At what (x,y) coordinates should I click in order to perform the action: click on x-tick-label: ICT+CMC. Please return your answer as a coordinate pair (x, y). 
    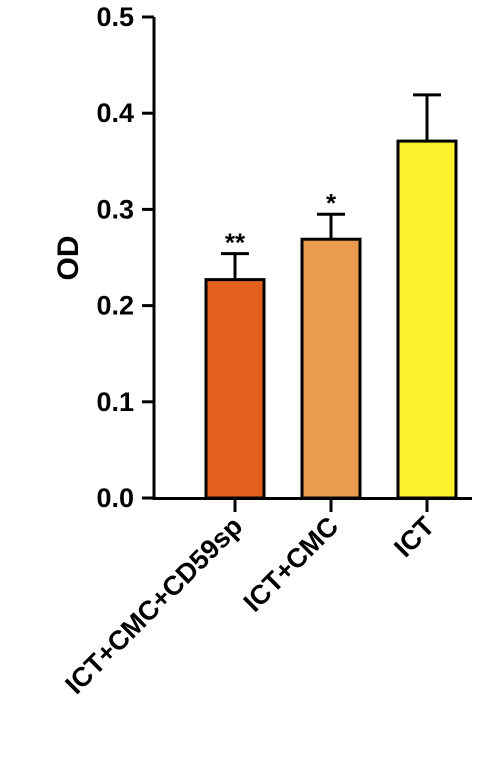
    Looking at the image, I should click on (291, 564).